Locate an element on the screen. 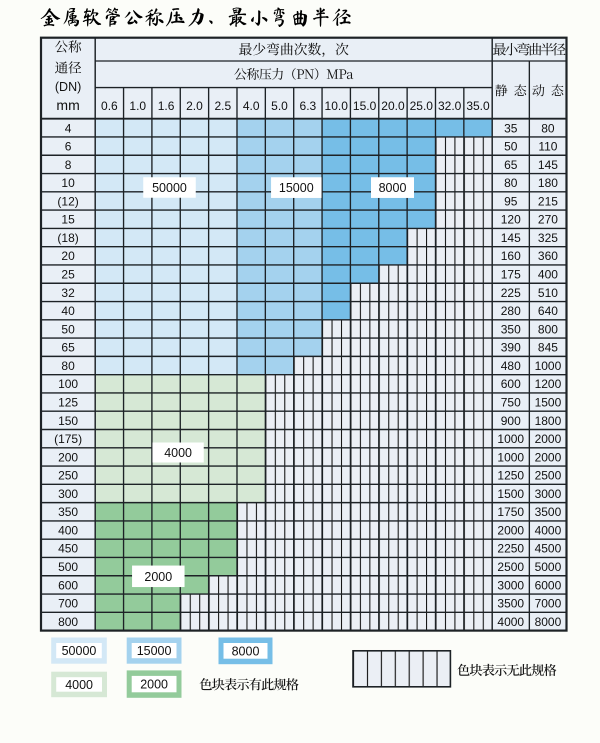 This screenshot has height=743, width=600. svg-text: 35.0 is located at coordinates (478, 106).